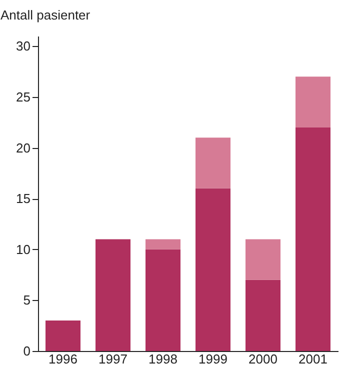 Image resolution: width=350 pixels, height=373 pixels. I want to click on y-tick-label: 5, so click(26, 300).